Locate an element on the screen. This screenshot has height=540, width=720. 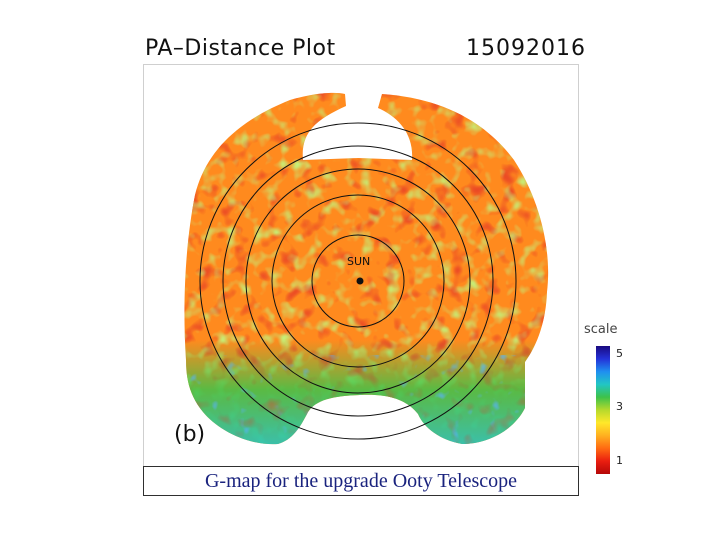
sun-label: SUN is located at coordinates (359, 261).